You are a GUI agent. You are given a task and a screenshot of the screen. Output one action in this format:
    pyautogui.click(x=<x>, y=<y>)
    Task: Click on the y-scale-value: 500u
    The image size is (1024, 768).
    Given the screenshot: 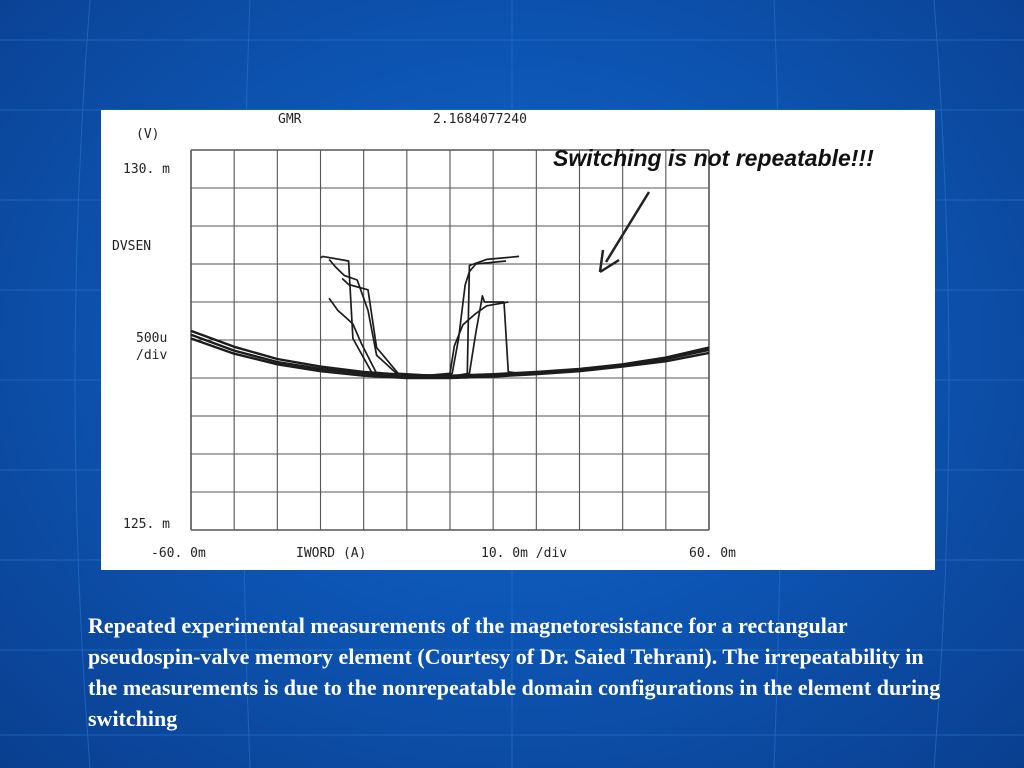 What is the action you would take?
    pyautogui.click(x=151, y=338)
    